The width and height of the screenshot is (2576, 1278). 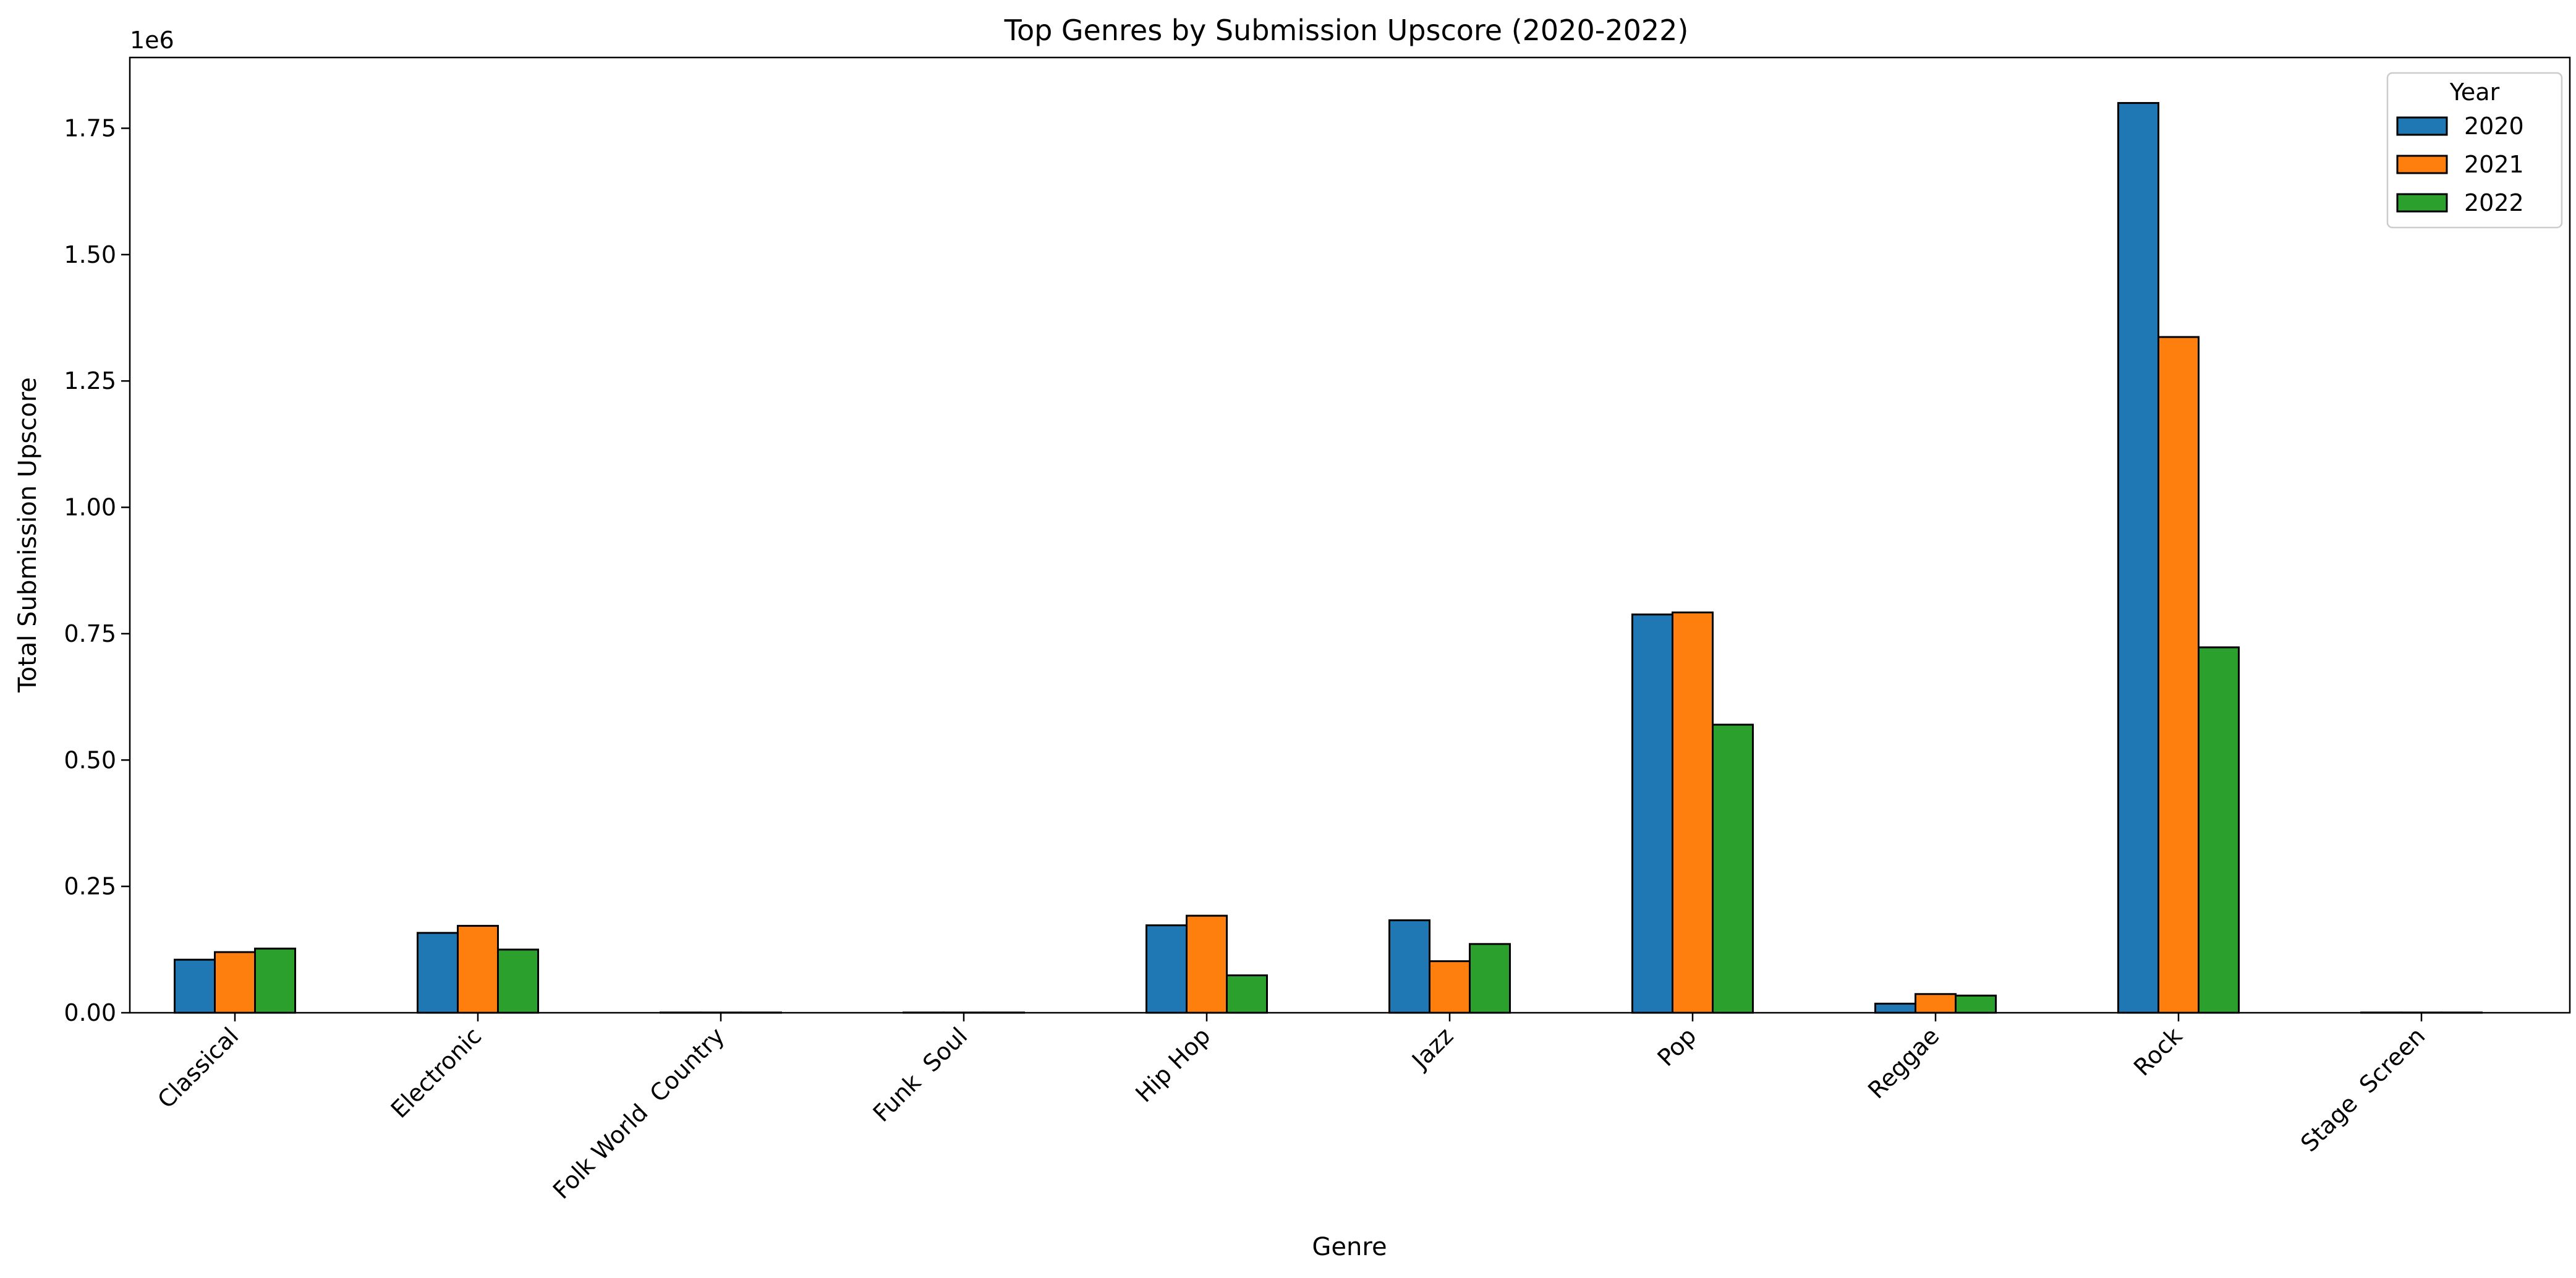 I want to click on x-tick-label: Classical, so click(x=198, y=1068).